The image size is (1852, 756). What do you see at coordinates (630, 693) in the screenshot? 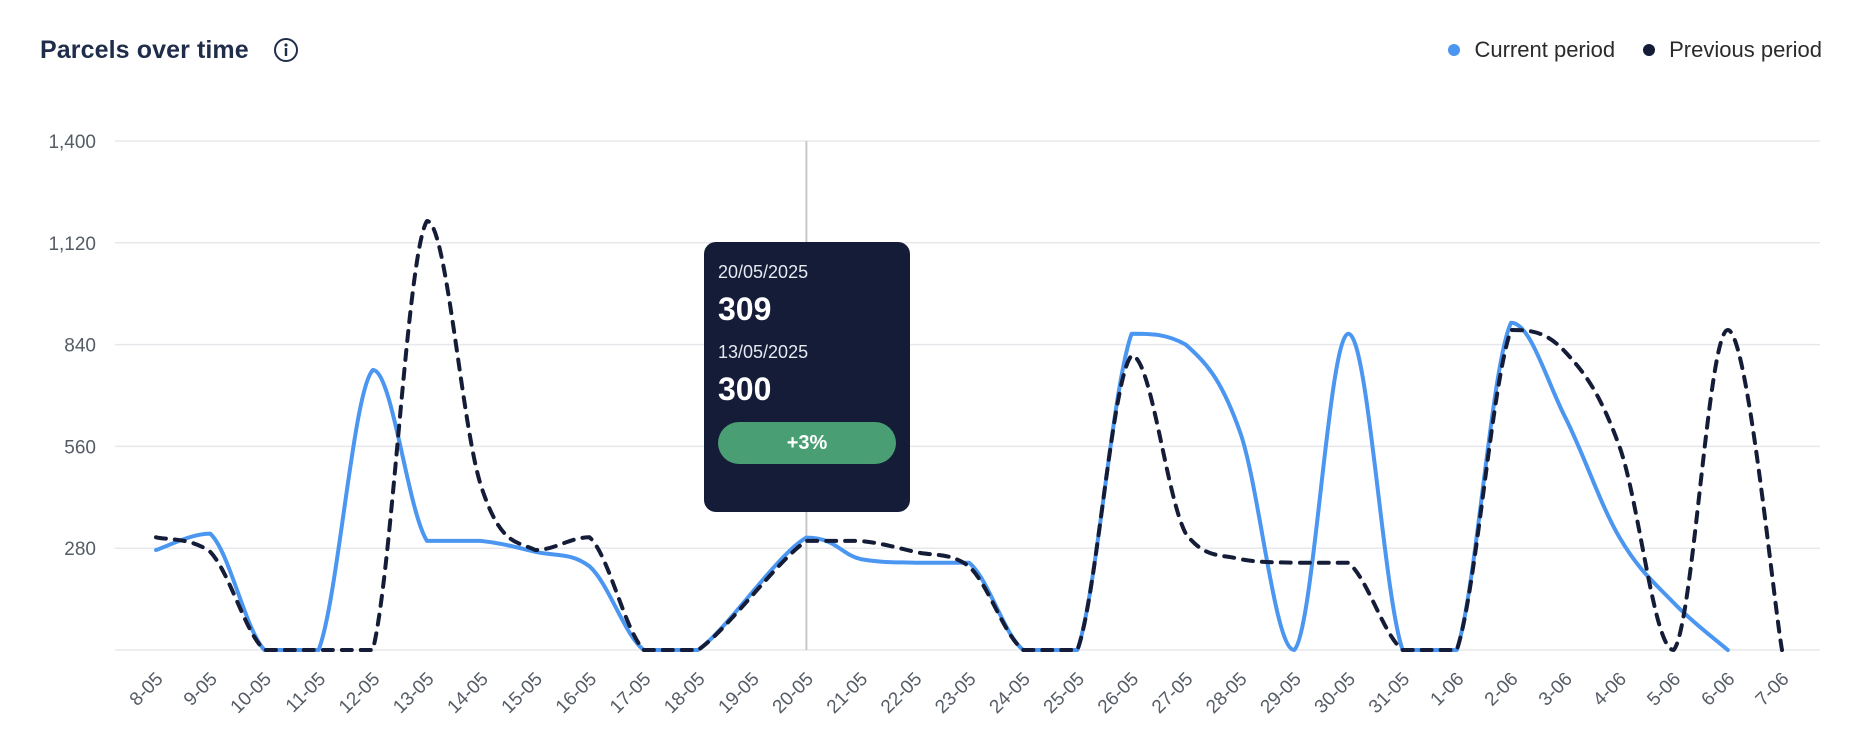
I see `x-tick-label: 17-05` at bounding box center [630, 693].